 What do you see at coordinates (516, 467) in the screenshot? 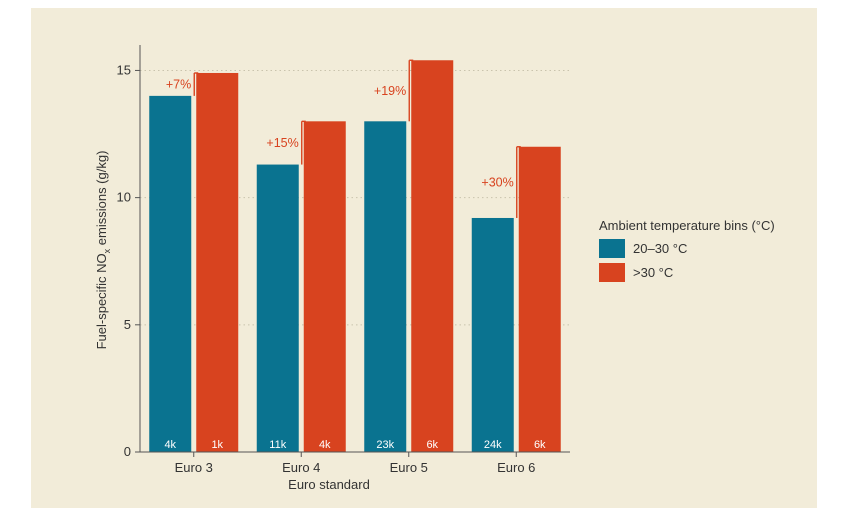
I see `x-tick-label: Euro 6` at bounding box center [516, 467].